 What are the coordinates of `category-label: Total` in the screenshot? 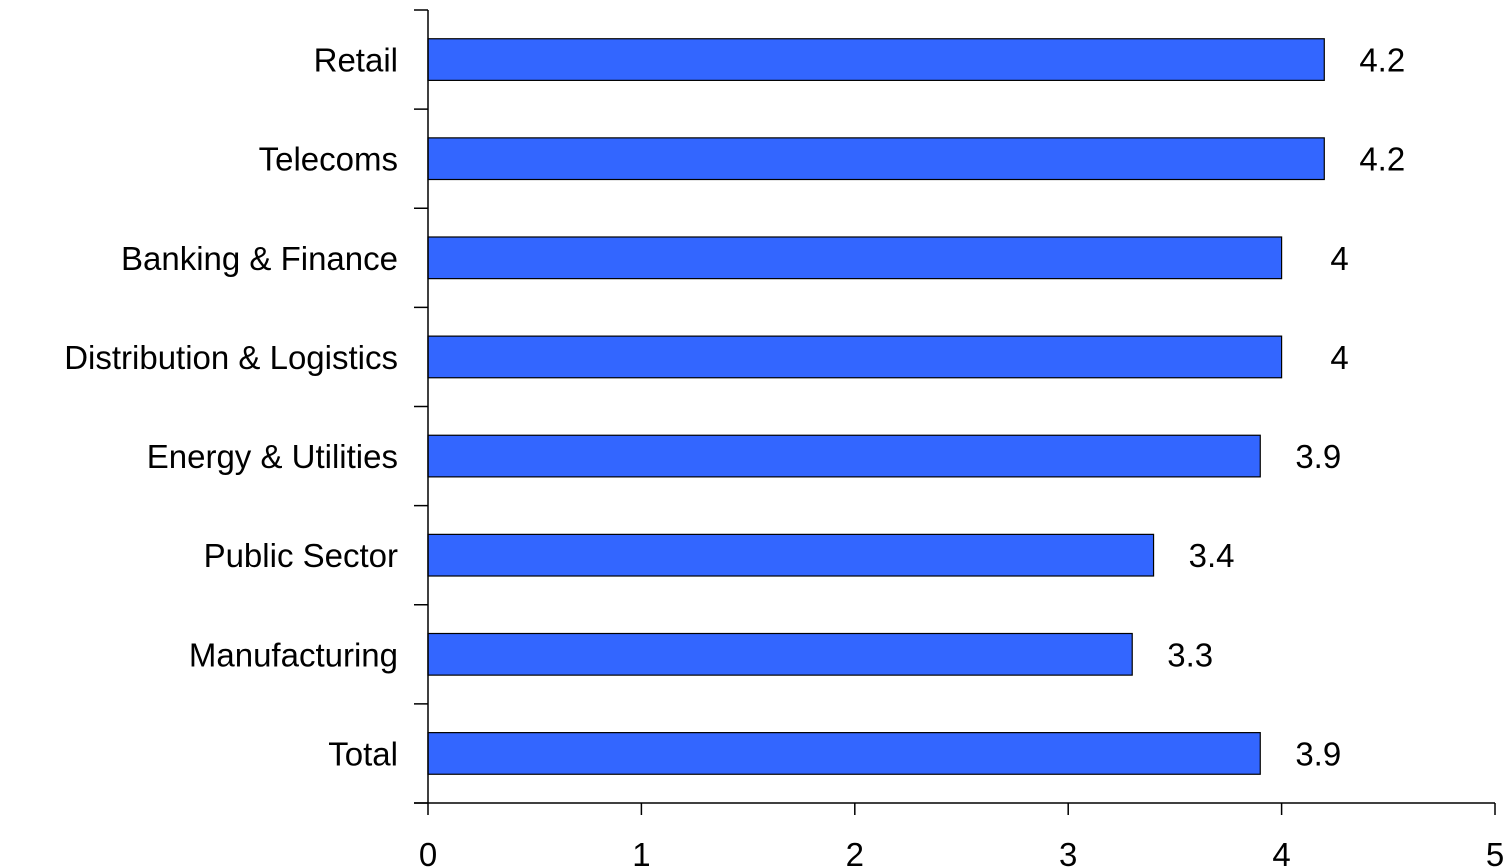 It's located at (363, 753).